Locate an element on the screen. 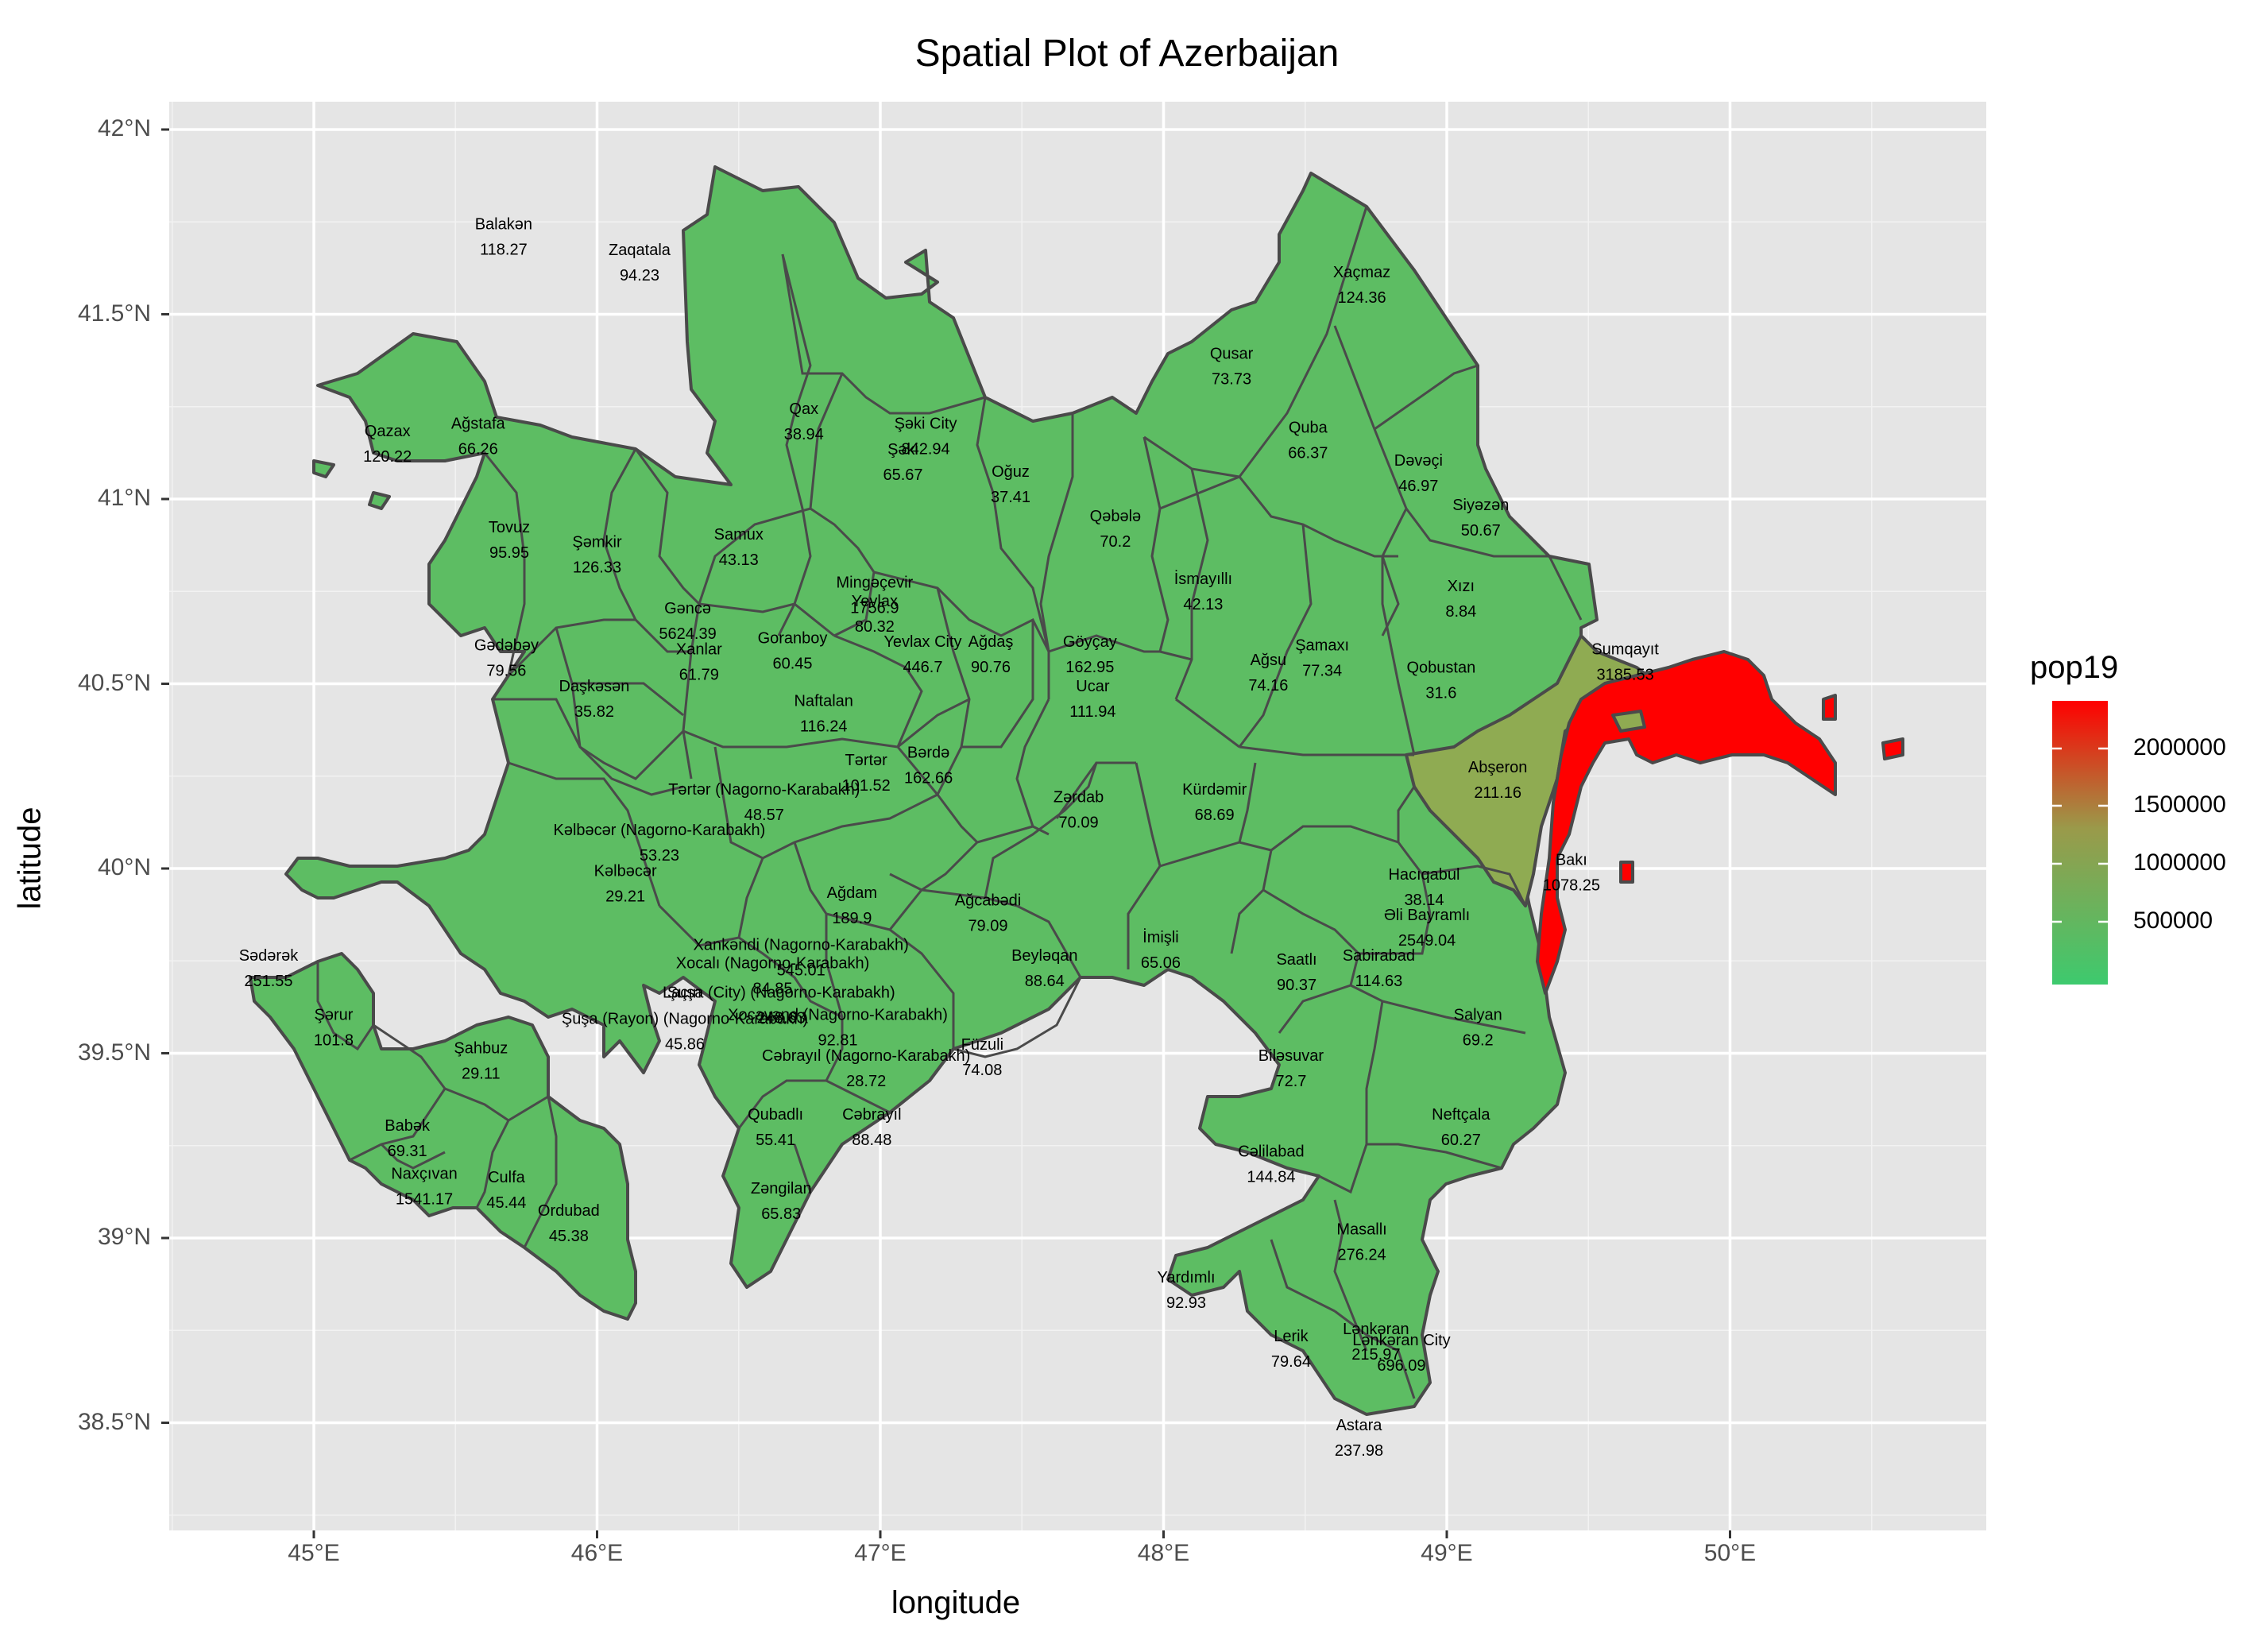 The width and height of the screenshot is (2254, 1652). region-value: 73.73 is located at coordinates (1231, 379).